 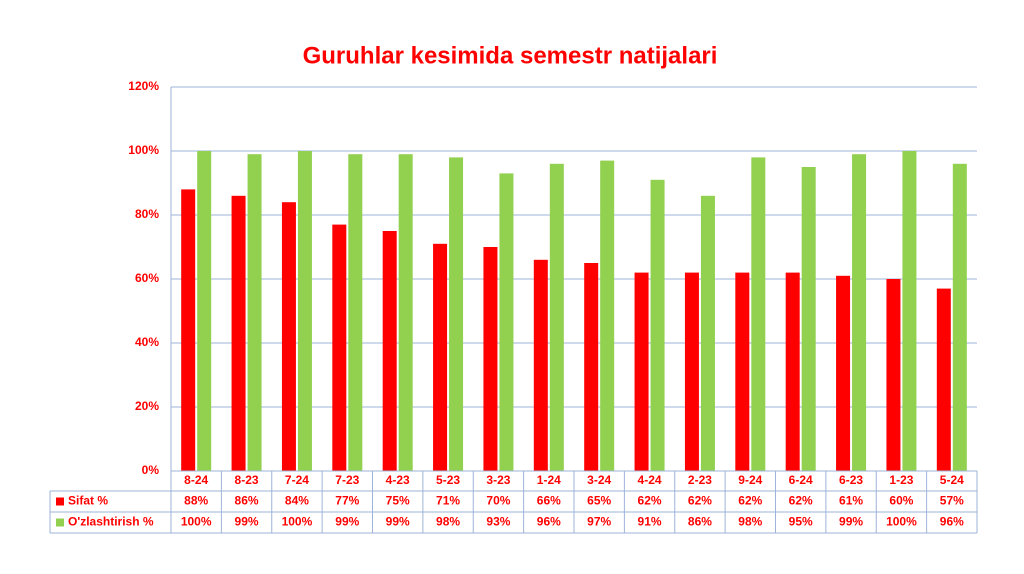 I want to click on x-tick-label: 4-24, so click(x=650, y=480).